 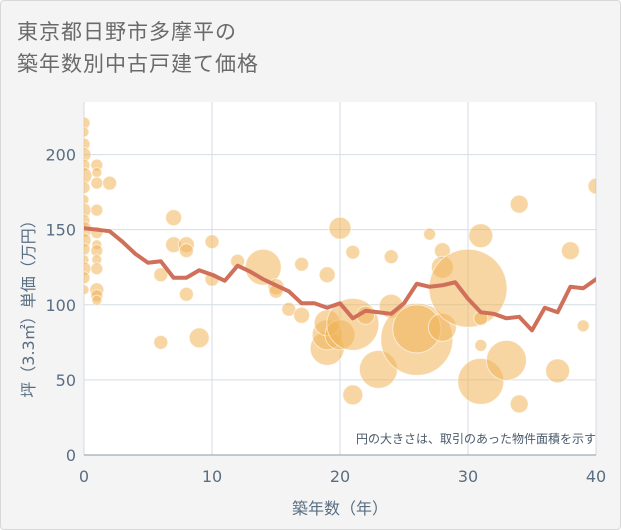 I want to click on size-annotation: 円の大きさは、取引のあった物件面積を示す, so click(x=476, y=438).